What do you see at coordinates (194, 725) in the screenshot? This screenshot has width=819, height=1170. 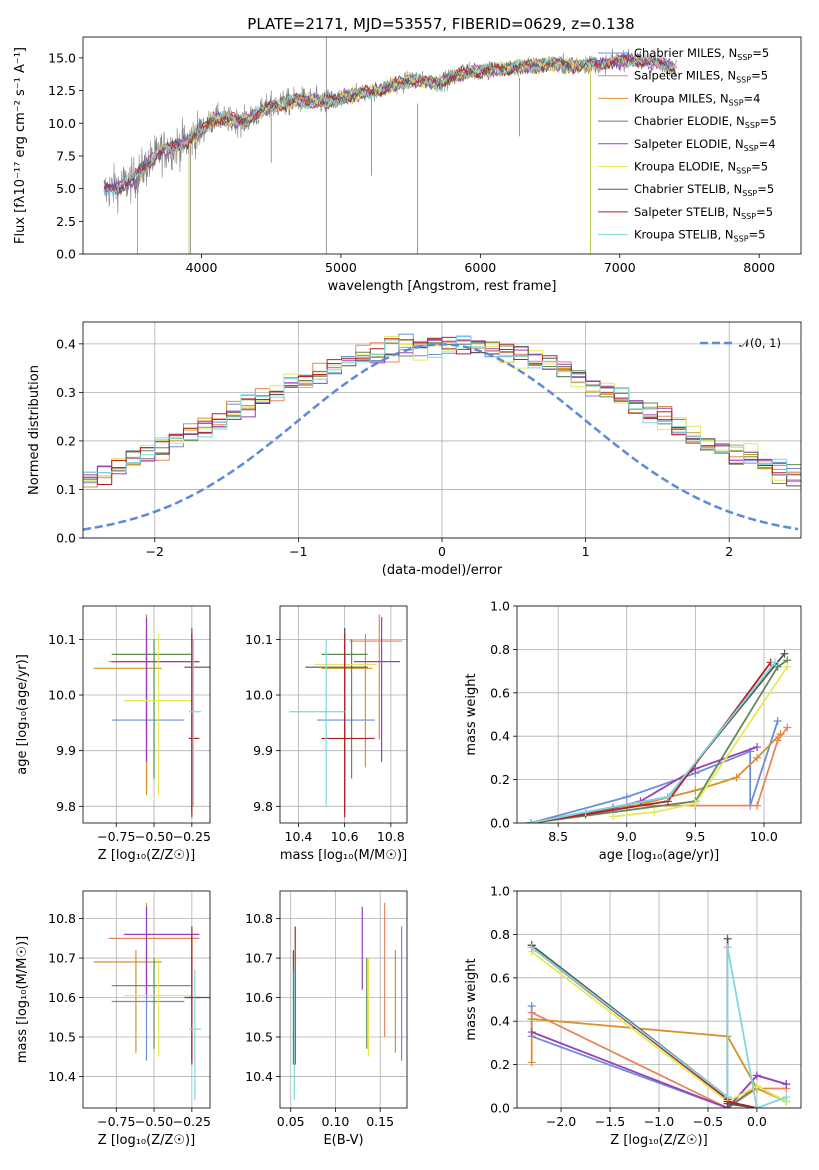 I see `errorbar-salpeter-stelib` at bounding box center [194, 725].